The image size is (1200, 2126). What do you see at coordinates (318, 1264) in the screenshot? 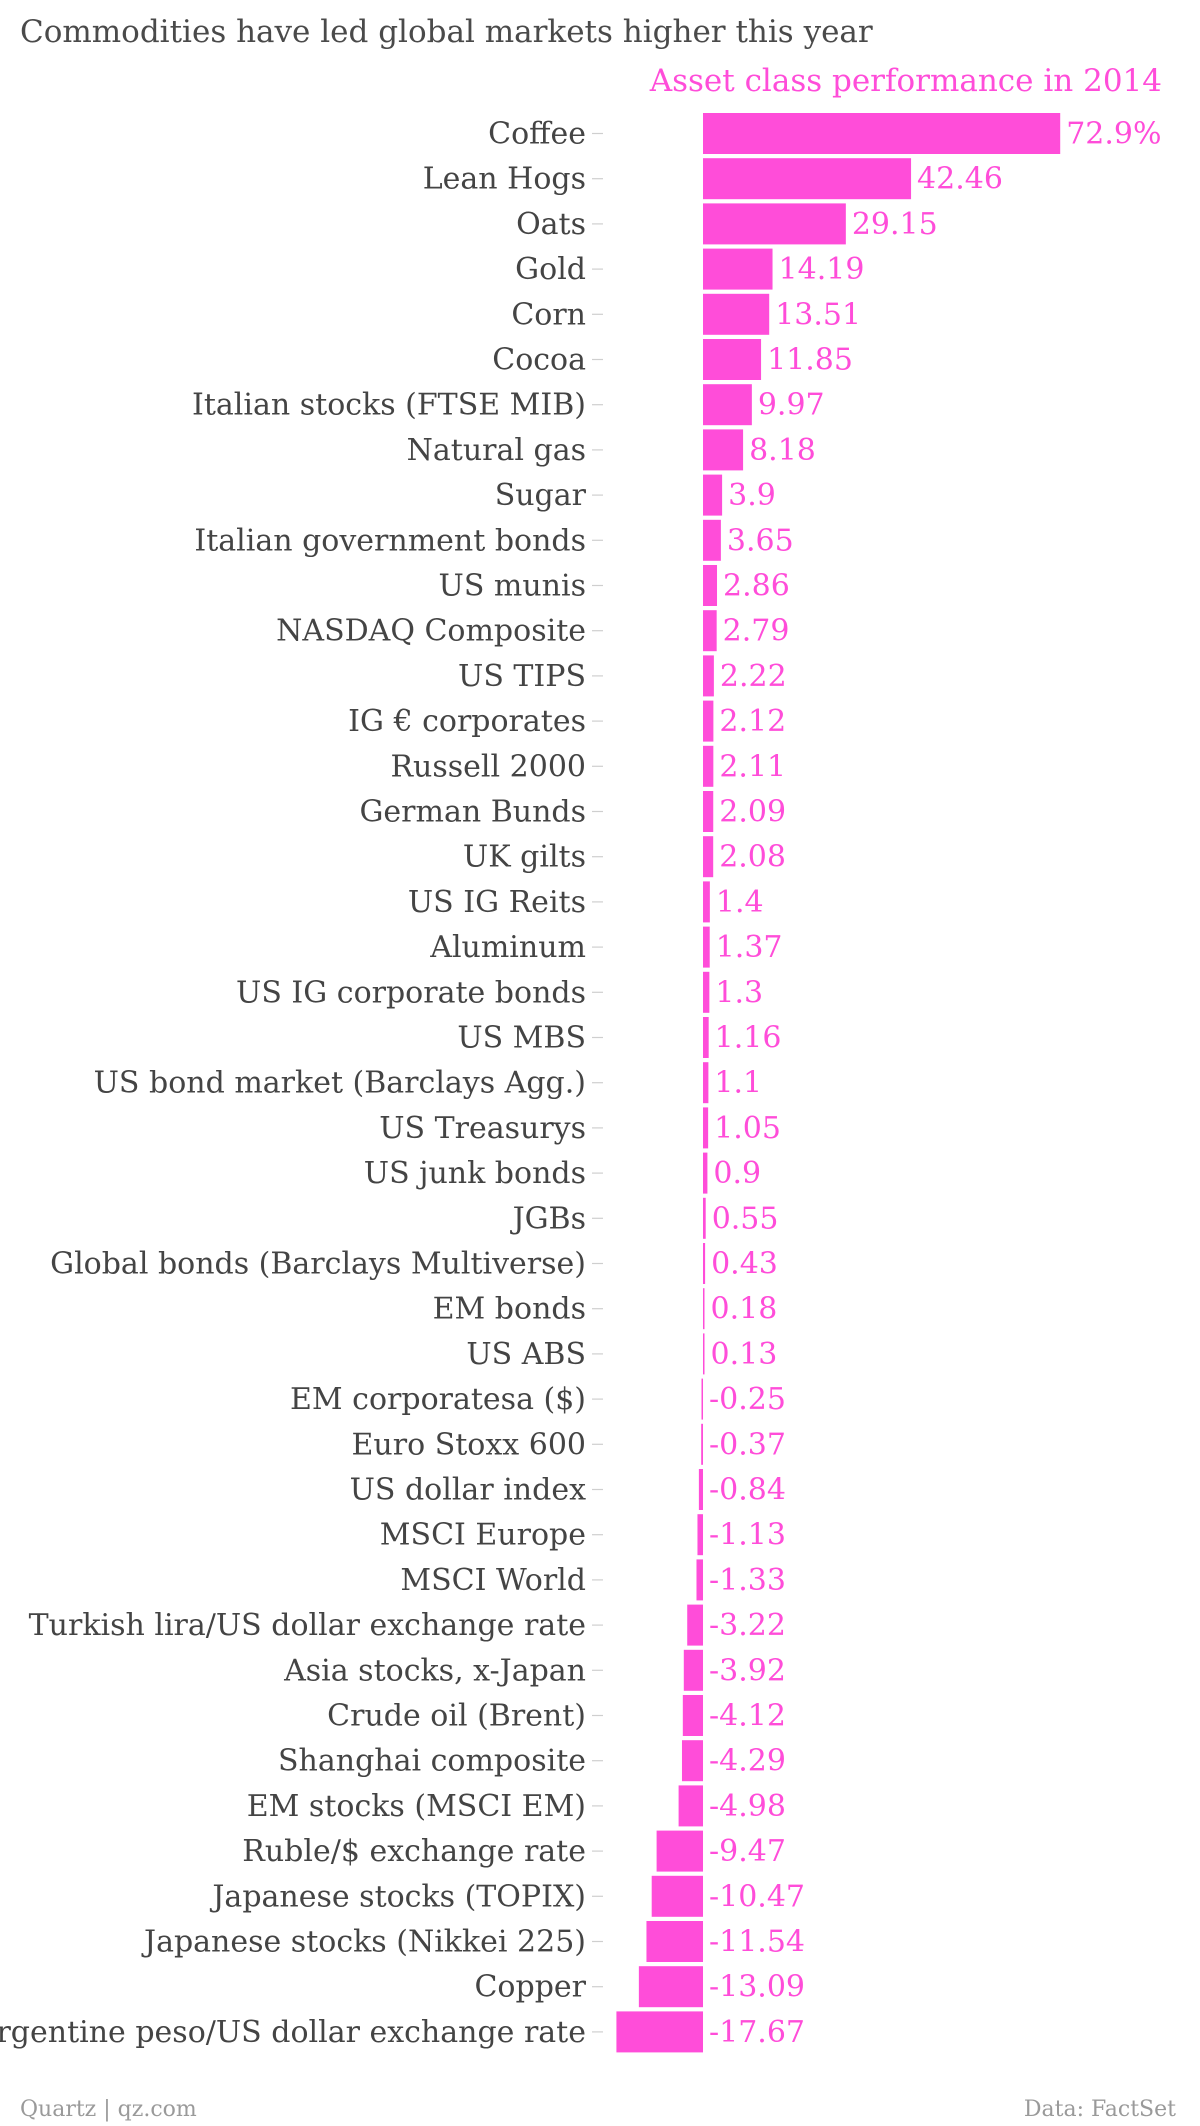
I see `category-label: Global bonds (Barclays Multiverse)` at bounding box center [318, 1264].